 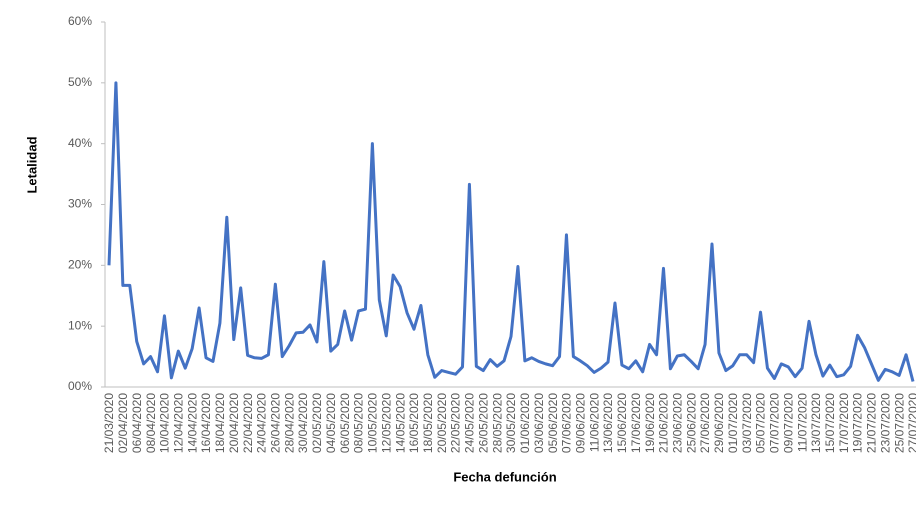 What do you see at coordinates (885, 423) in the screenshot?
I see `x-tick-label: 23/07/2020` at bounding box center [885, 423].